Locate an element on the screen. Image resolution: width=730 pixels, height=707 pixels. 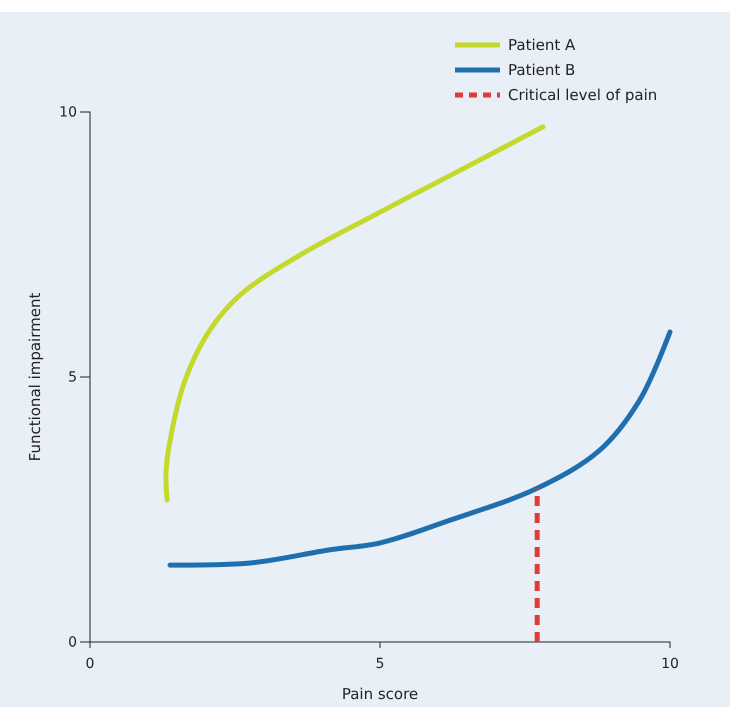
y-tick-label: 5 is located at coordinates (72, 377).